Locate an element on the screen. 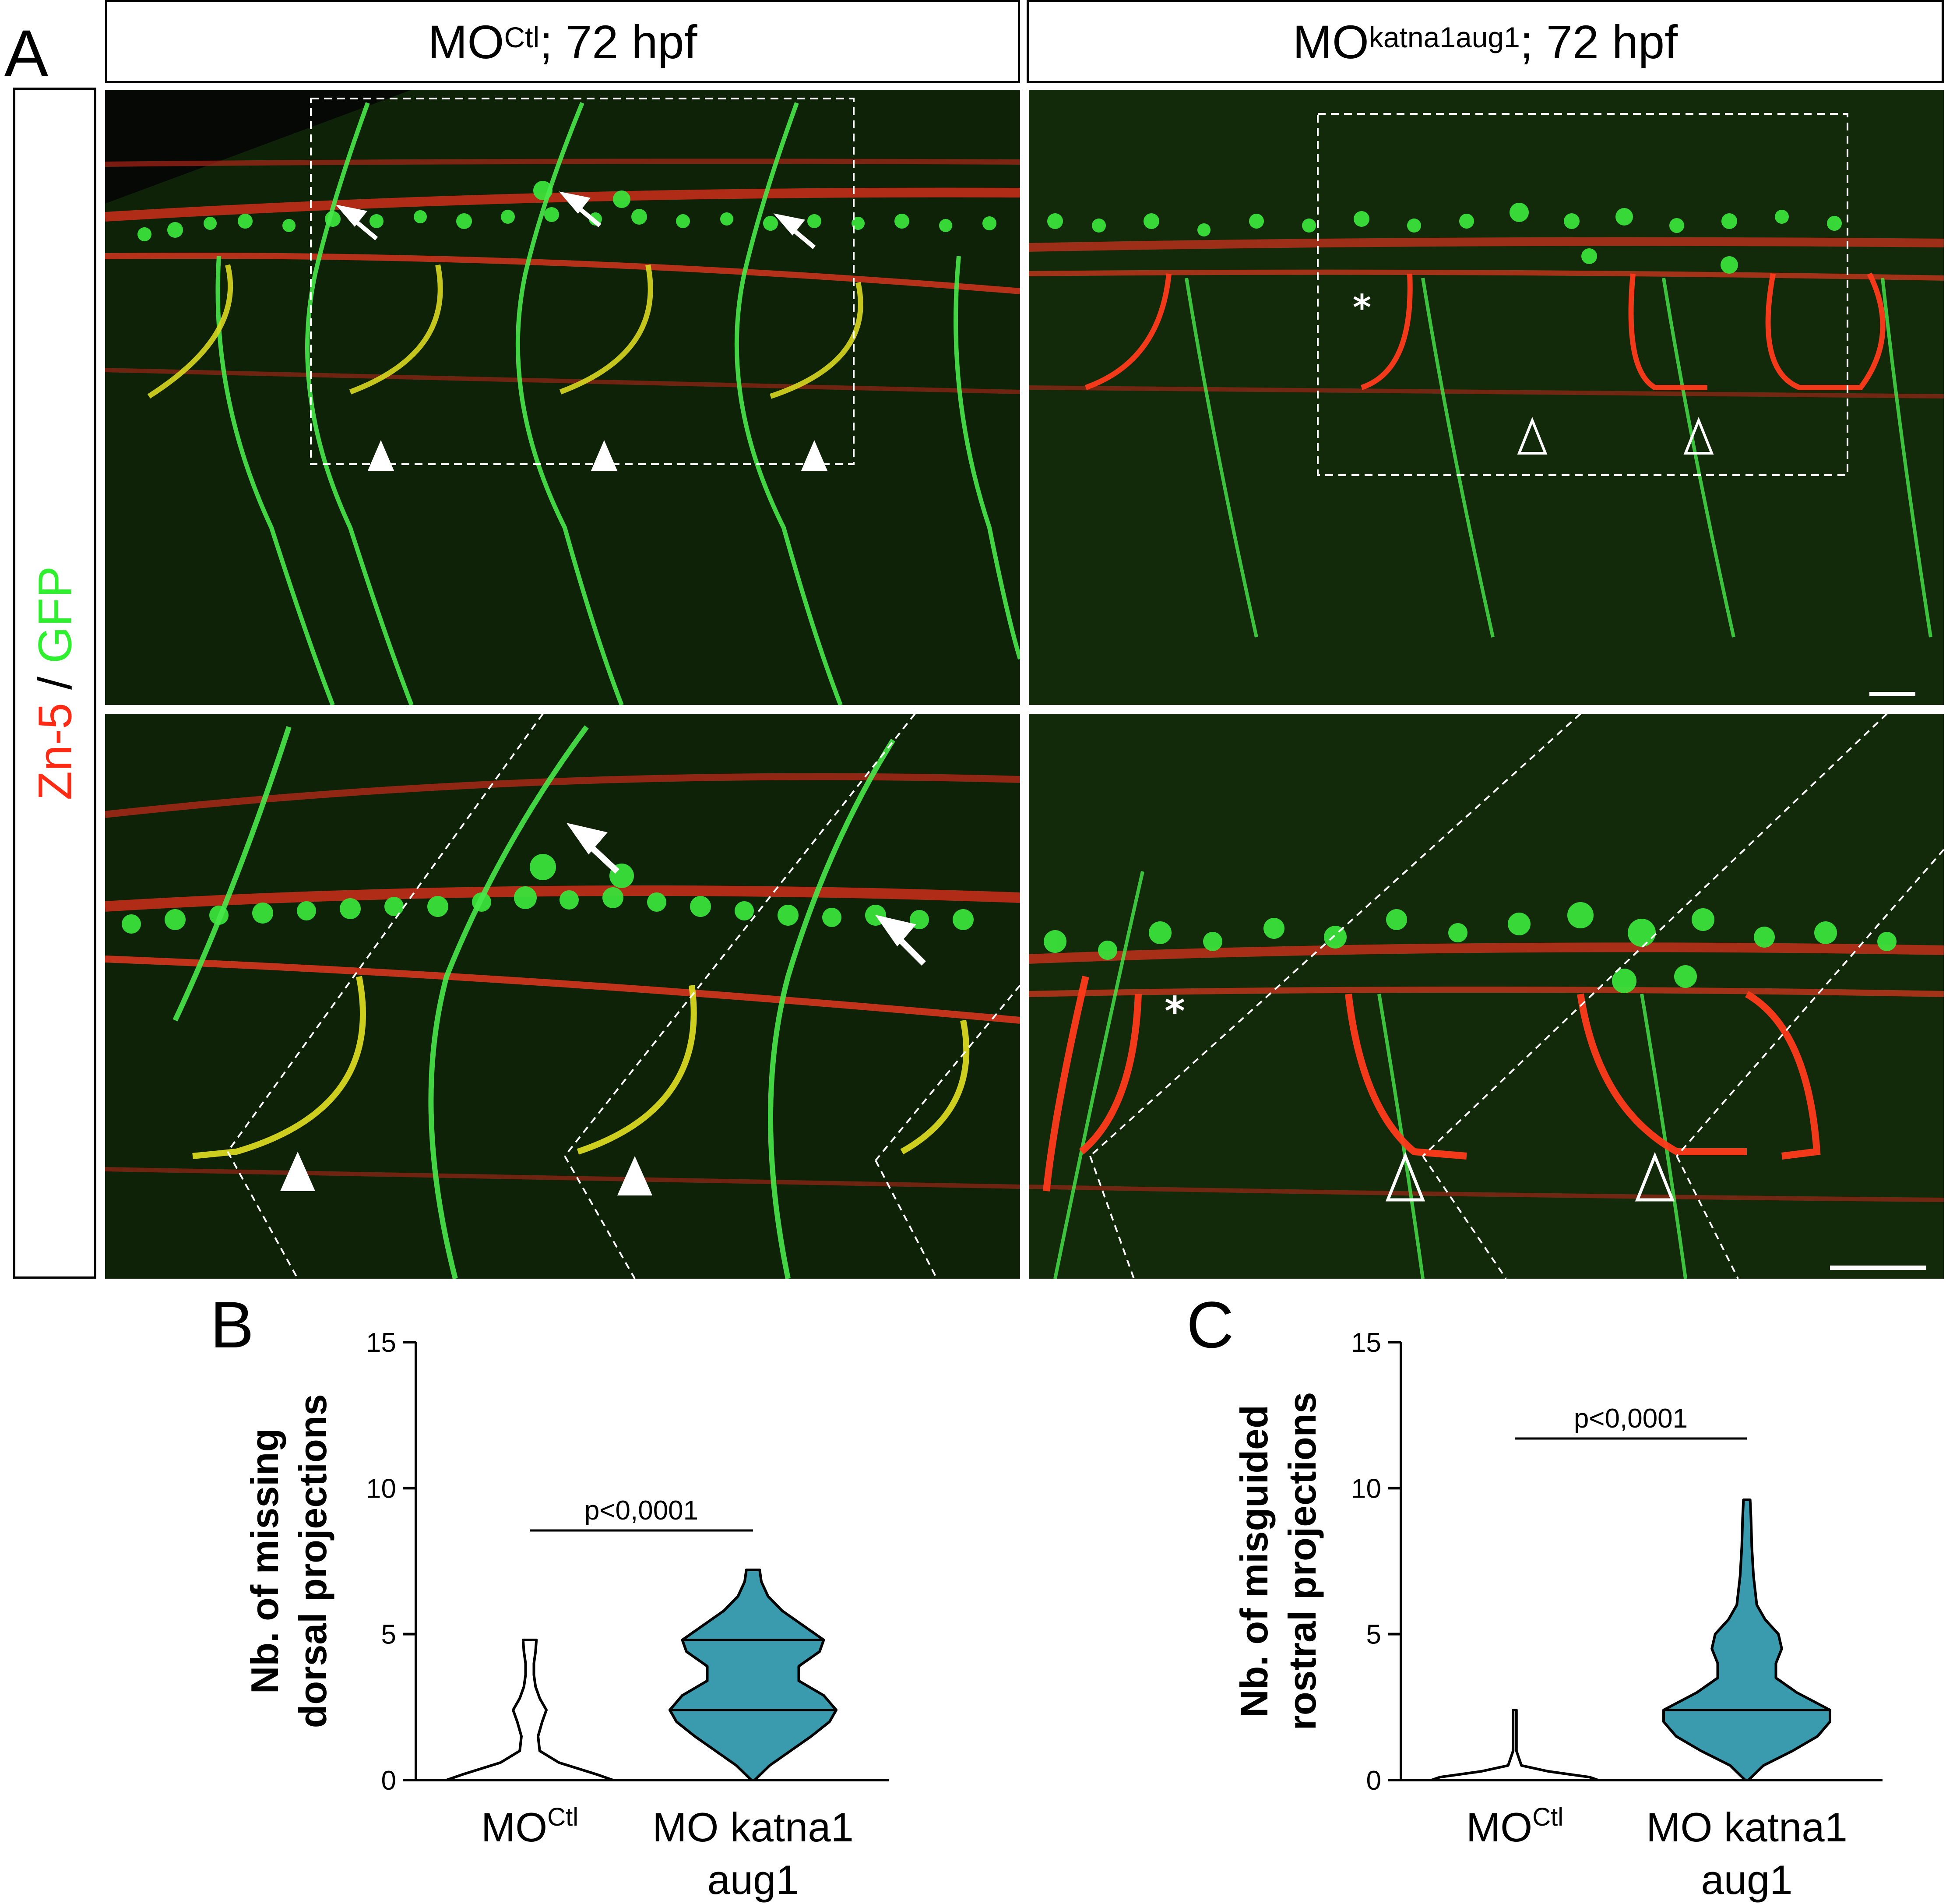 The height and width of the screenshot is (1904, 1946). y-axis-label-line1: Nb. of missing is located at coordinates (264, 1561).